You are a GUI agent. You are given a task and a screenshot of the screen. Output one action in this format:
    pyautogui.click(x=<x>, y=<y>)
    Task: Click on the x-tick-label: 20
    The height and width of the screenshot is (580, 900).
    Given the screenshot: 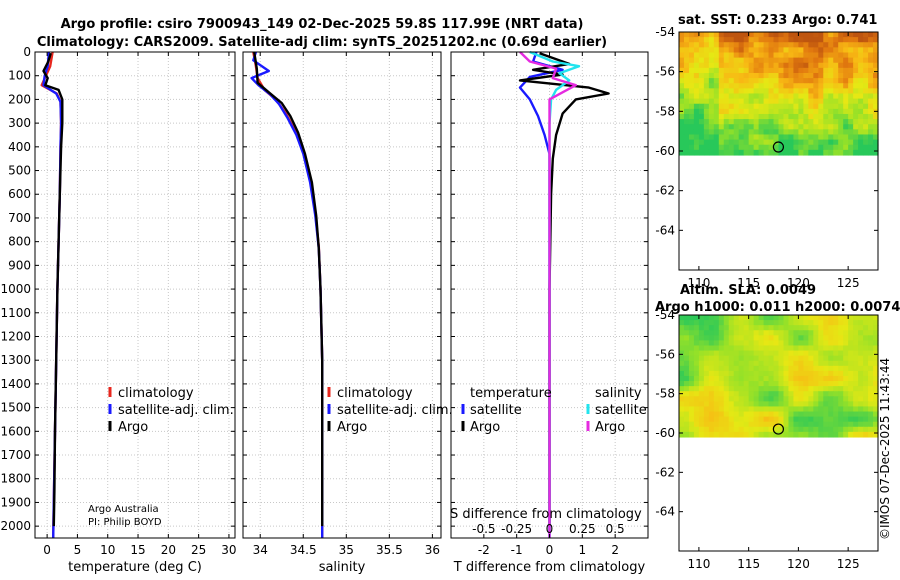 What is the action you would take?
    pyautogui.click(x=168, y=550)
    